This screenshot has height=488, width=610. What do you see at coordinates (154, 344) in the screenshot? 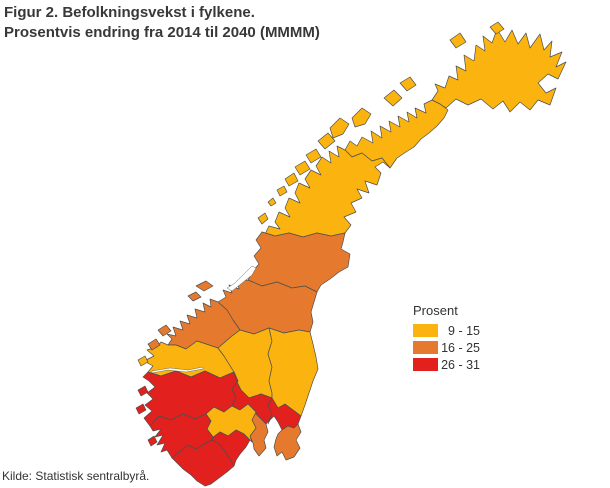
I see `island-aver-y` at bounding box center [154, 344].